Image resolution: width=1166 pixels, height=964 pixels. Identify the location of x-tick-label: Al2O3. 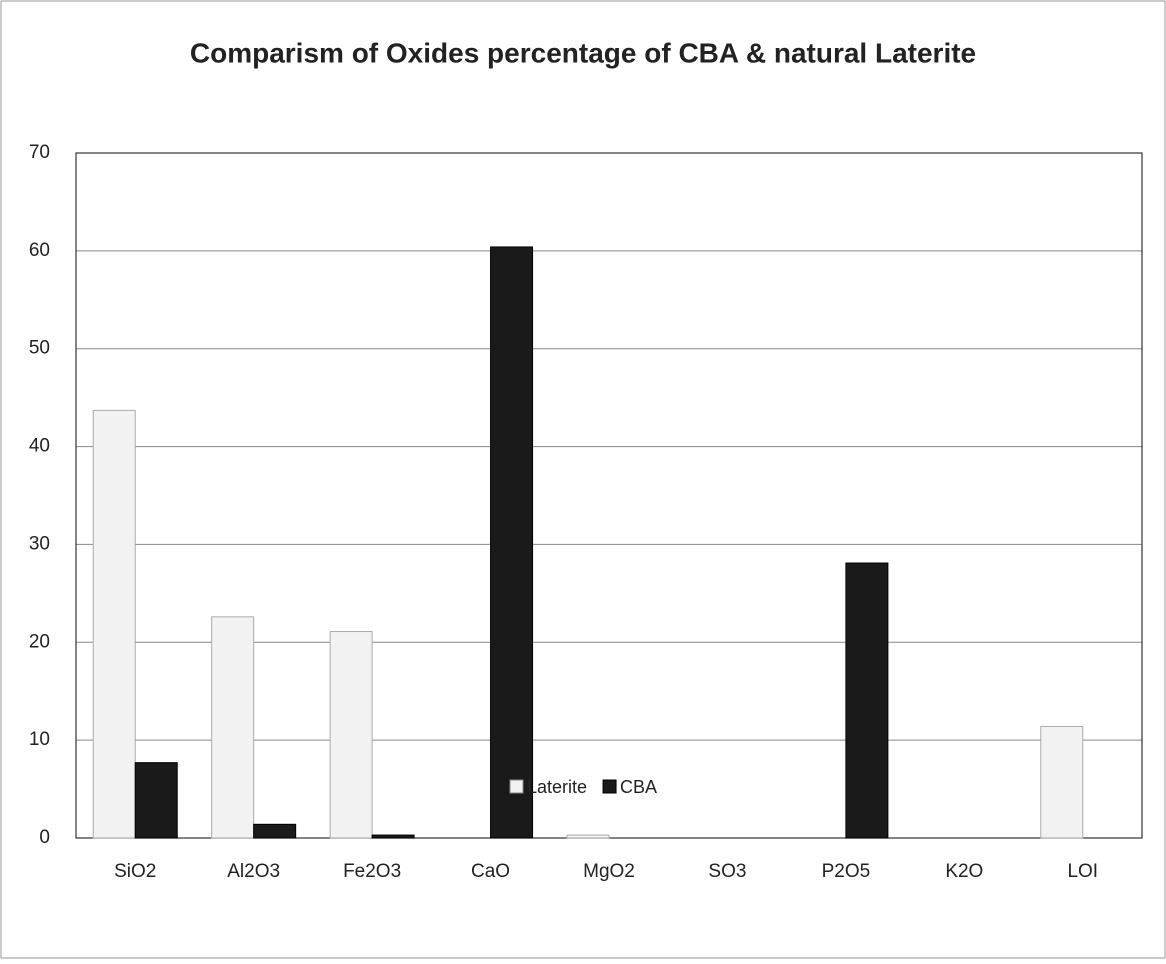
(253, 871).